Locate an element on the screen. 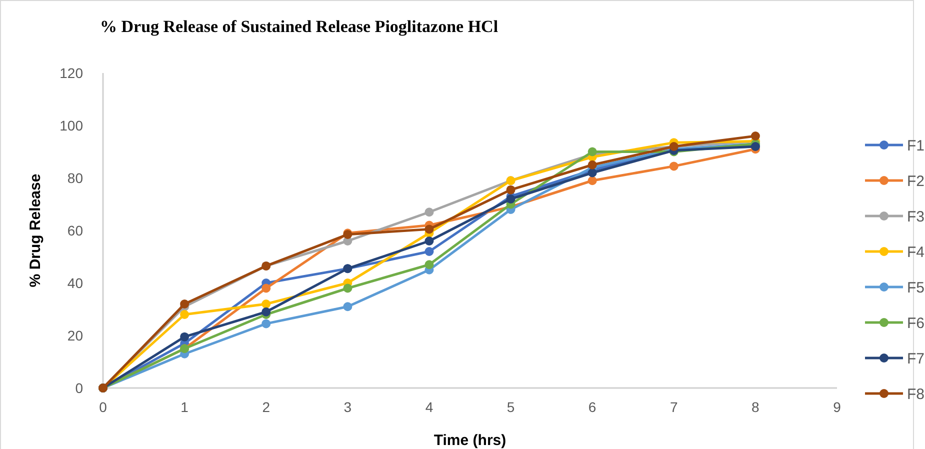 The width and height of the screenshot is (925, 449). x-tick-label: 0 is located at coordinates (103, 407).